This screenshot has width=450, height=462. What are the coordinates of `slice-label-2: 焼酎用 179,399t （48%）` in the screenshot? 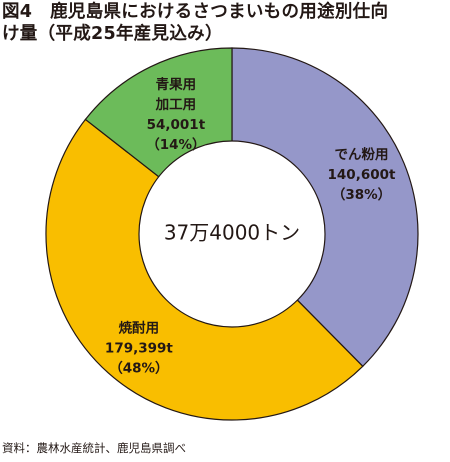 It's located at (139, 348).